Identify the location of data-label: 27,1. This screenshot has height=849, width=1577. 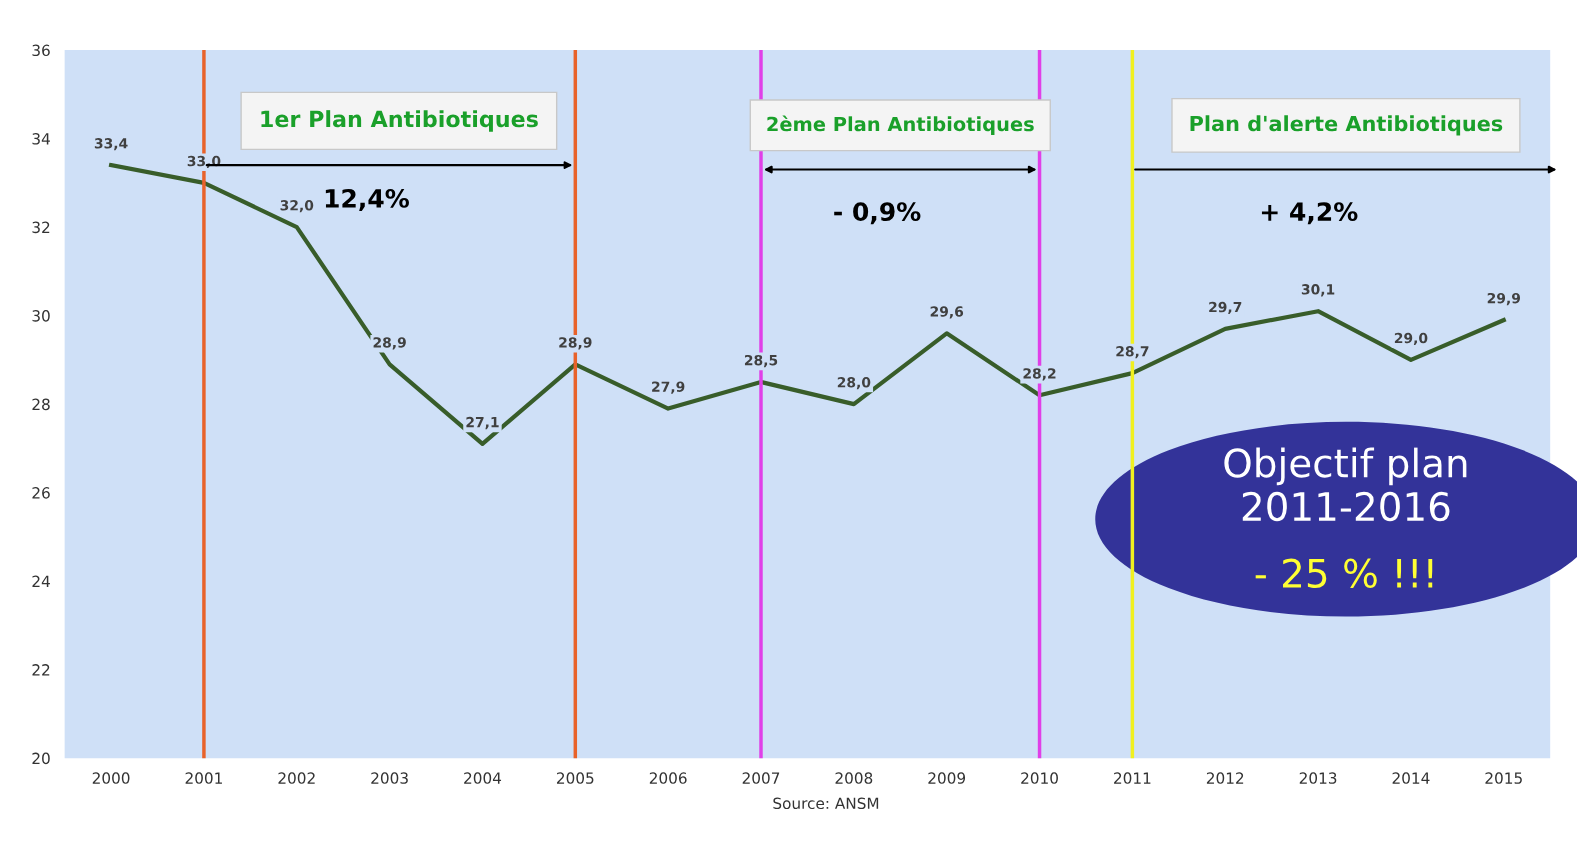
(482, 423).